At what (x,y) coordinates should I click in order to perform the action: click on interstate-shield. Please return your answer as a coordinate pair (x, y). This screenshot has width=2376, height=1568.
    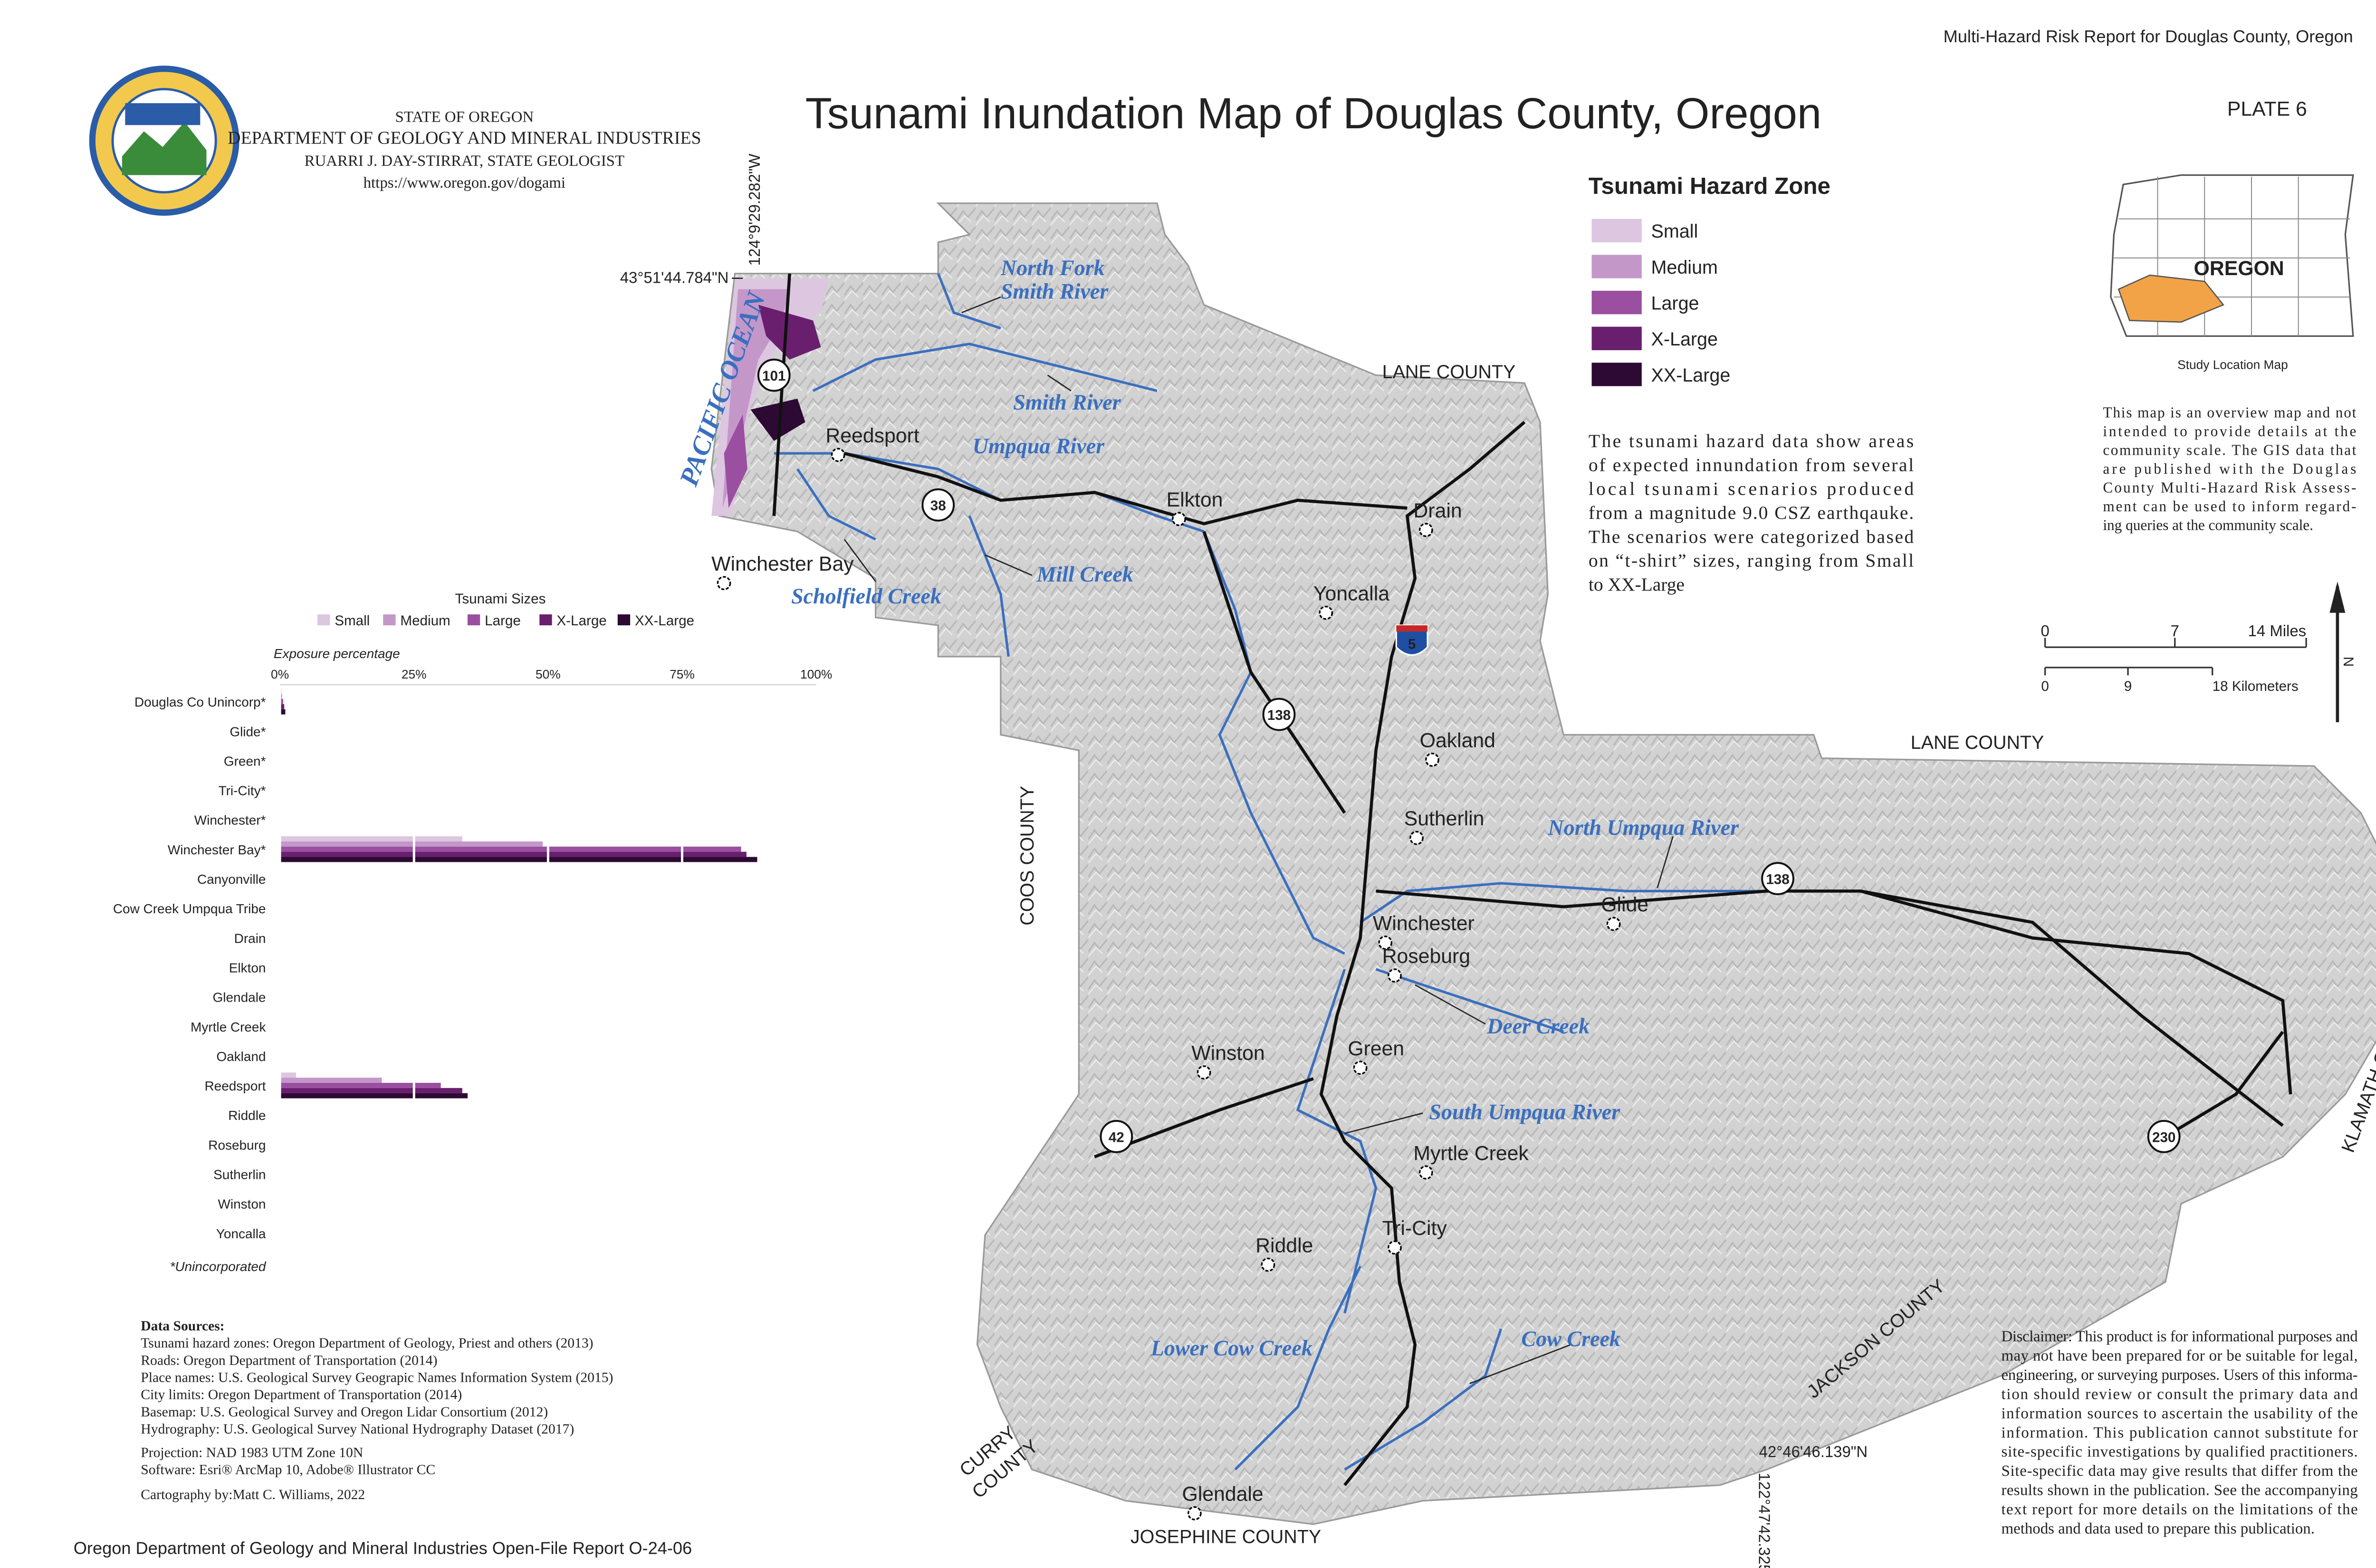
    Looking at the image, I should click on (1411, 640).